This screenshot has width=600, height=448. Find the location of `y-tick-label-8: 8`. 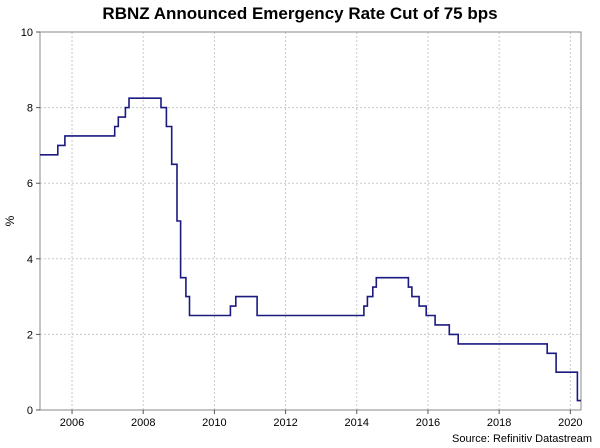

y-tick-label-8: 8 is located at coordinates (30, 109).